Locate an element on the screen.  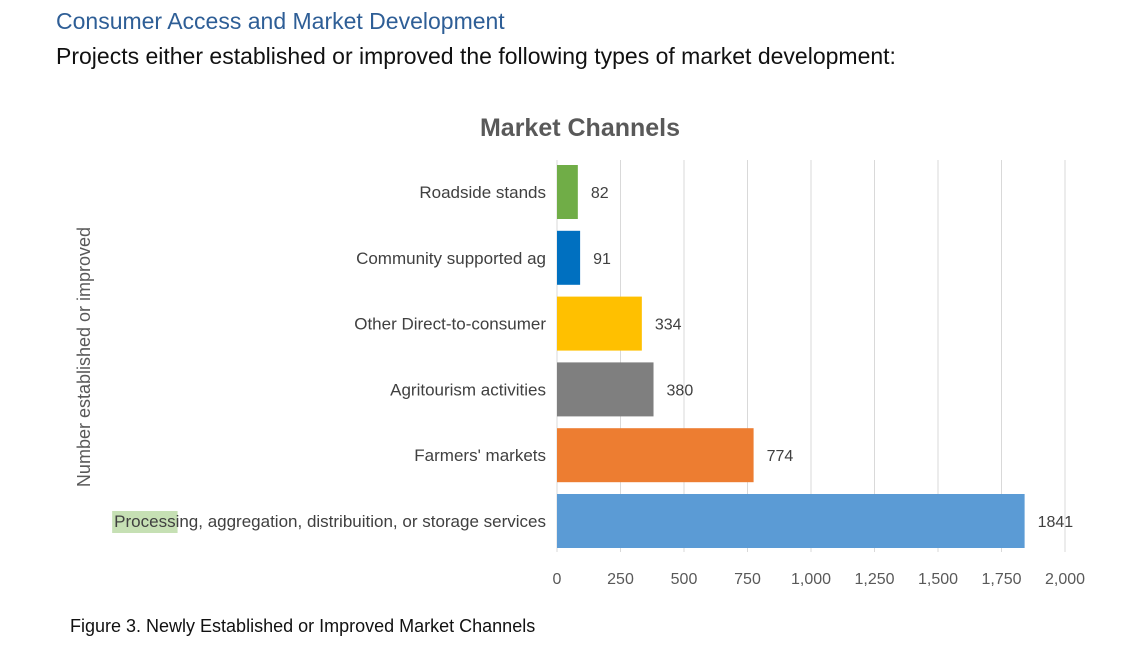
category-label: Other Direct-to-consumer is located at coordinates (450, 324).